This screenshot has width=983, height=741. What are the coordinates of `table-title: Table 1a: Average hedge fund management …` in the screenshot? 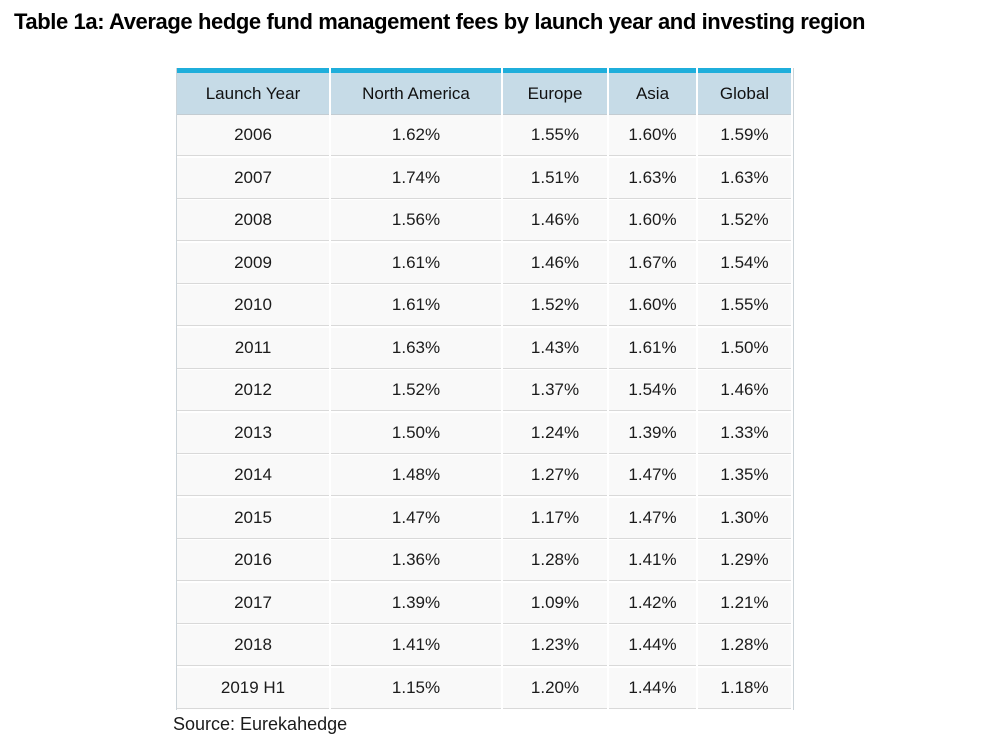 It's located at (440, 21).